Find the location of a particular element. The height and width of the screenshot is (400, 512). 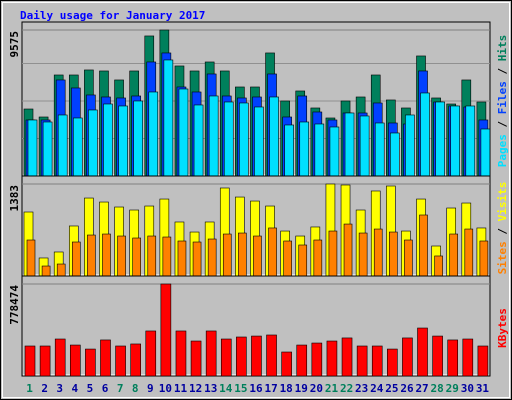

legend-entry: Pages is located at coordinates (502, 150).